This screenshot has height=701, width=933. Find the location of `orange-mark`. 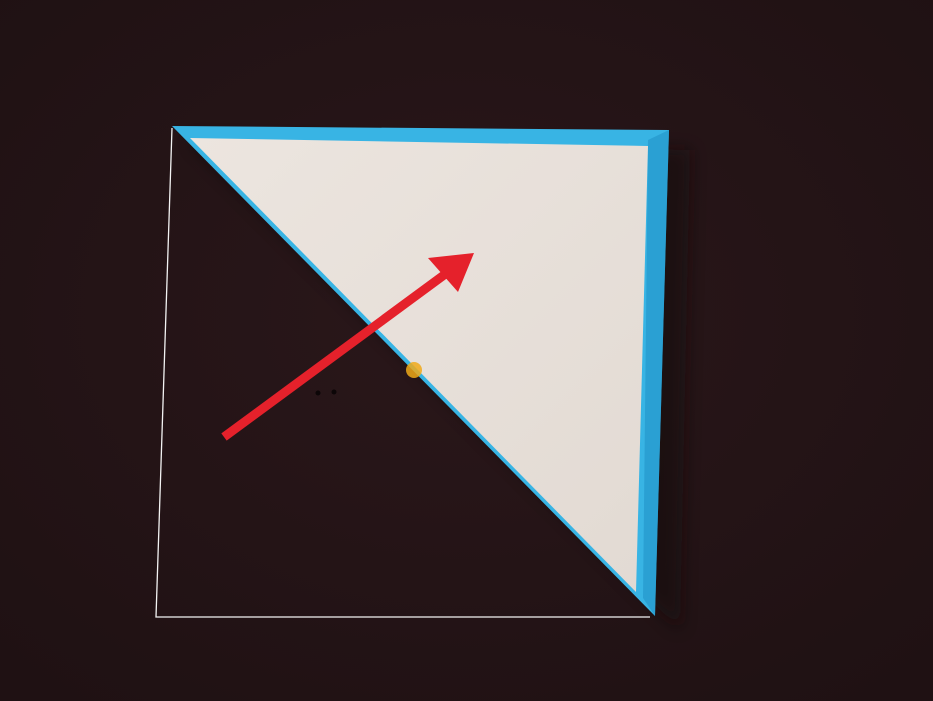

orange-mark is located at coordinates (414, 370).